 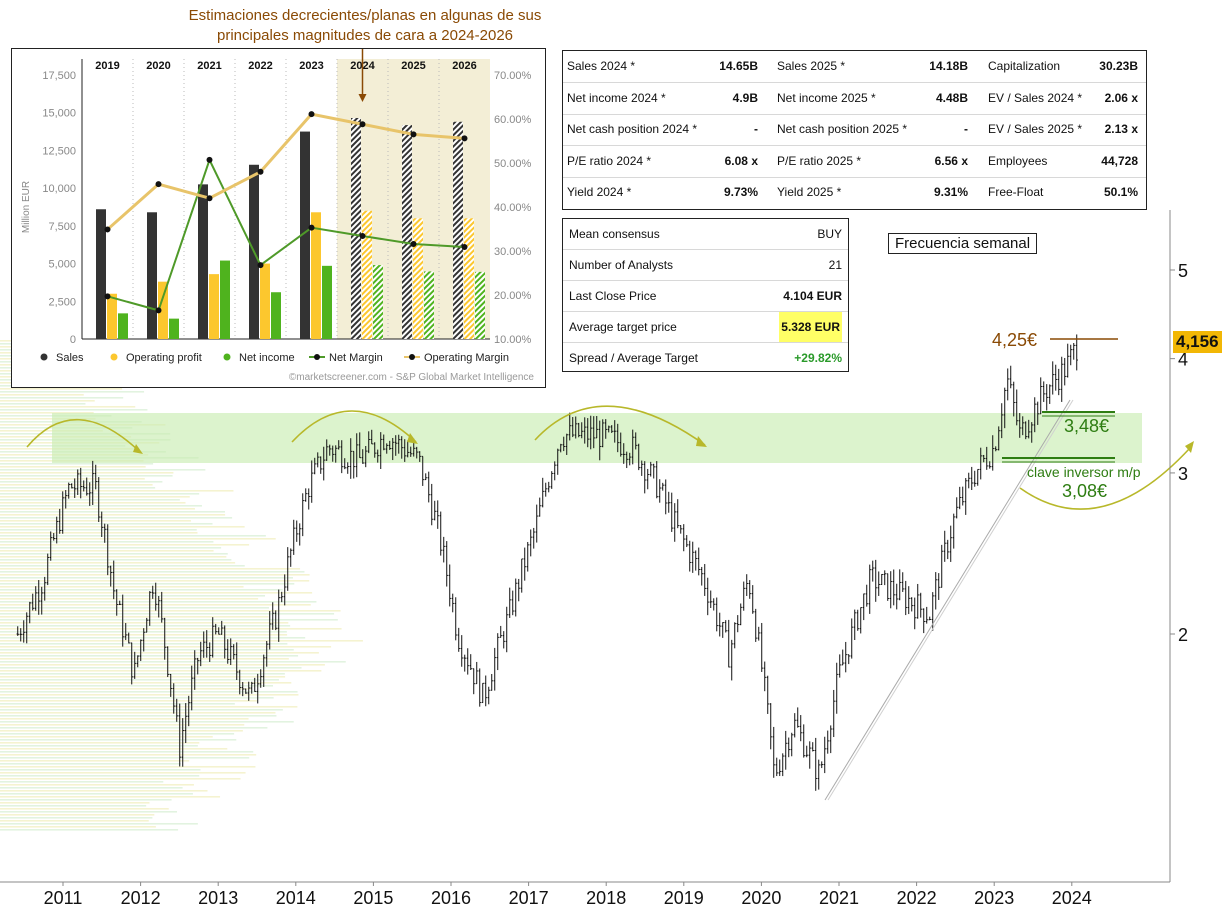 I want to click on fin-label: Sales 2025 *, so click(x=811, y=66).